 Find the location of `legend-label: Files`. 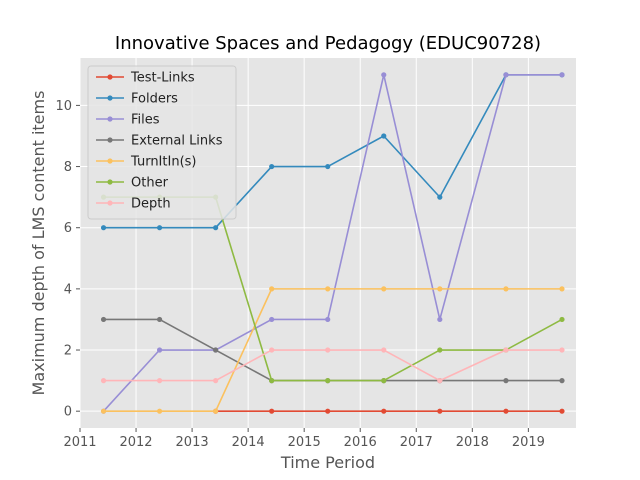

legend-label: Files is located at coordinates (145, 120).